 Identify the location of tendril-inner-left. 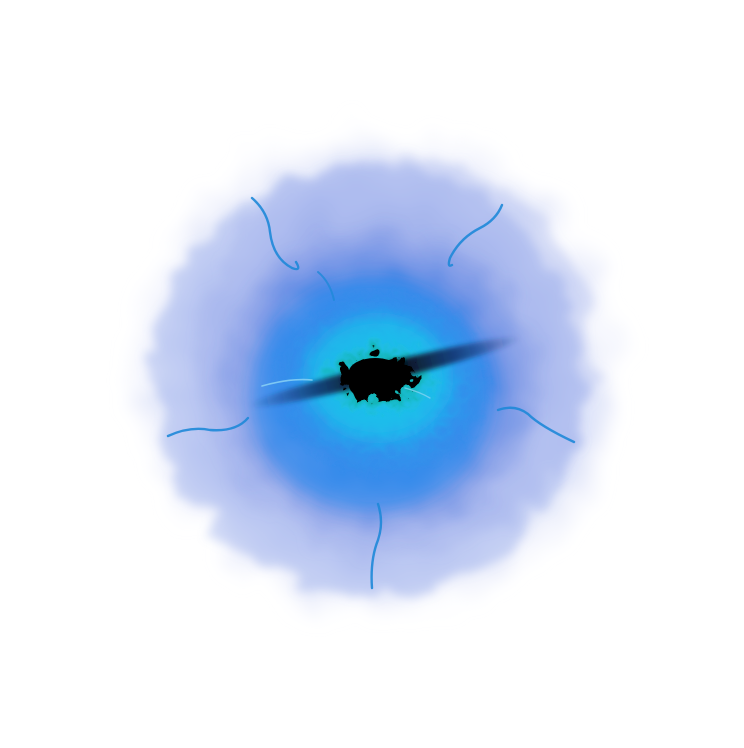
(287, 382).